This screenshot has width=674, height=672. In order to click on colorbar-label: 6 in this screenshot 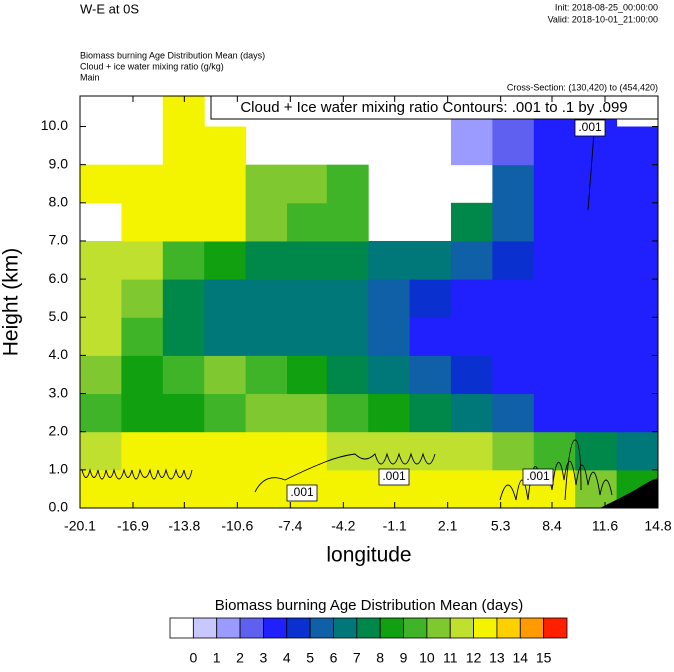, I will do `click(334, 658)`.